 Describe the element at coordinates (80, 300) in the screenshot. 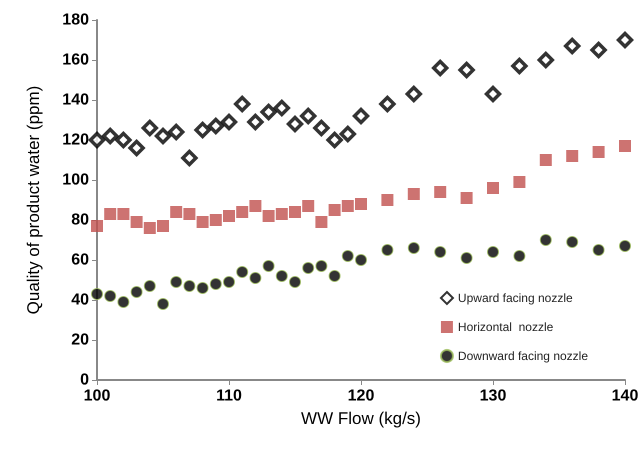

I see `y-tick-label: 40` at that location.